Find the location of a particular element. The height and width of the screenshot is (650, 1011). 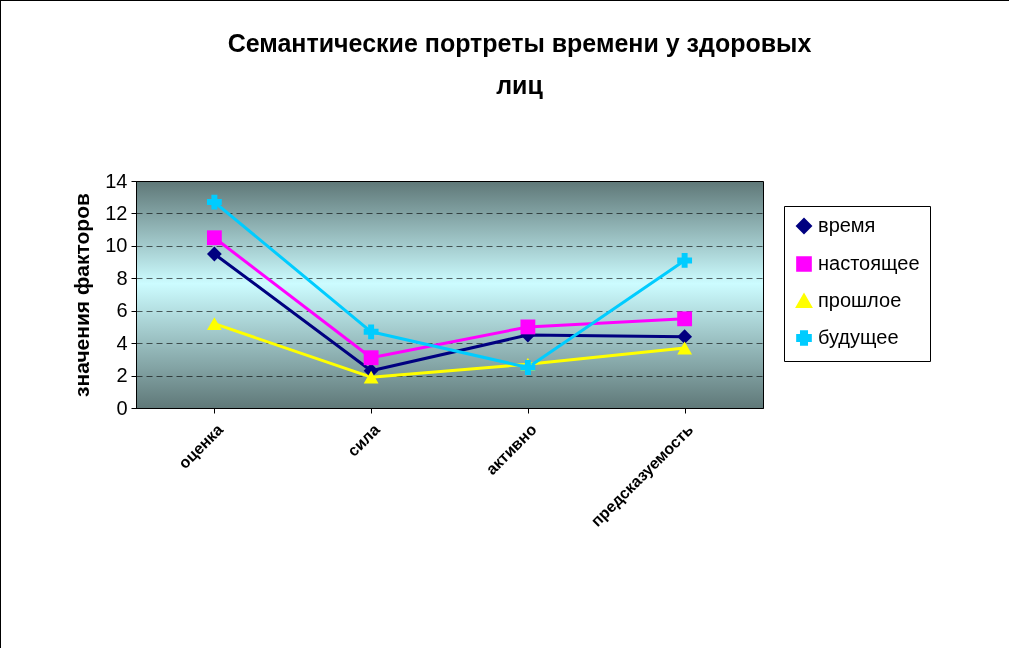

y-tick-label: 4 is located at coordinates (122, 342).